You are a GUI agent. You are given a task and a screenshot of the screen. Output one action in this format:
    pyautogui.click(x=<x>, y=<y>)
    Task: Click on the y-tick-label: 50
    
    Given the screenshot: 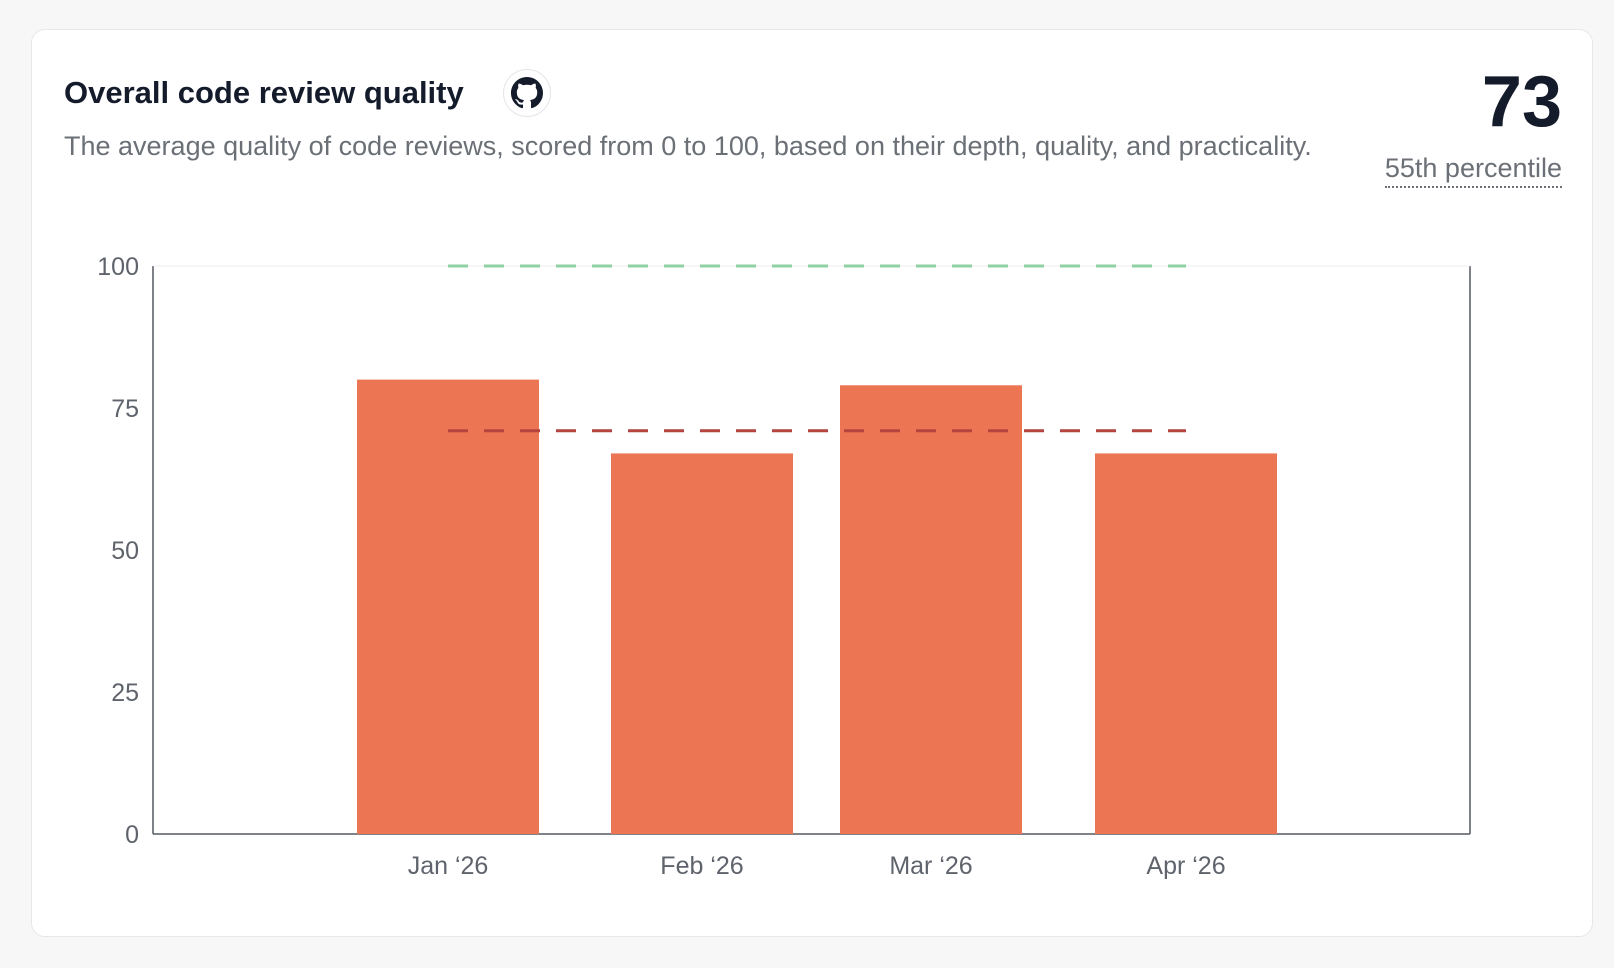 What is the action you would take?
    pyautogui.click(x=125, y=551)
    